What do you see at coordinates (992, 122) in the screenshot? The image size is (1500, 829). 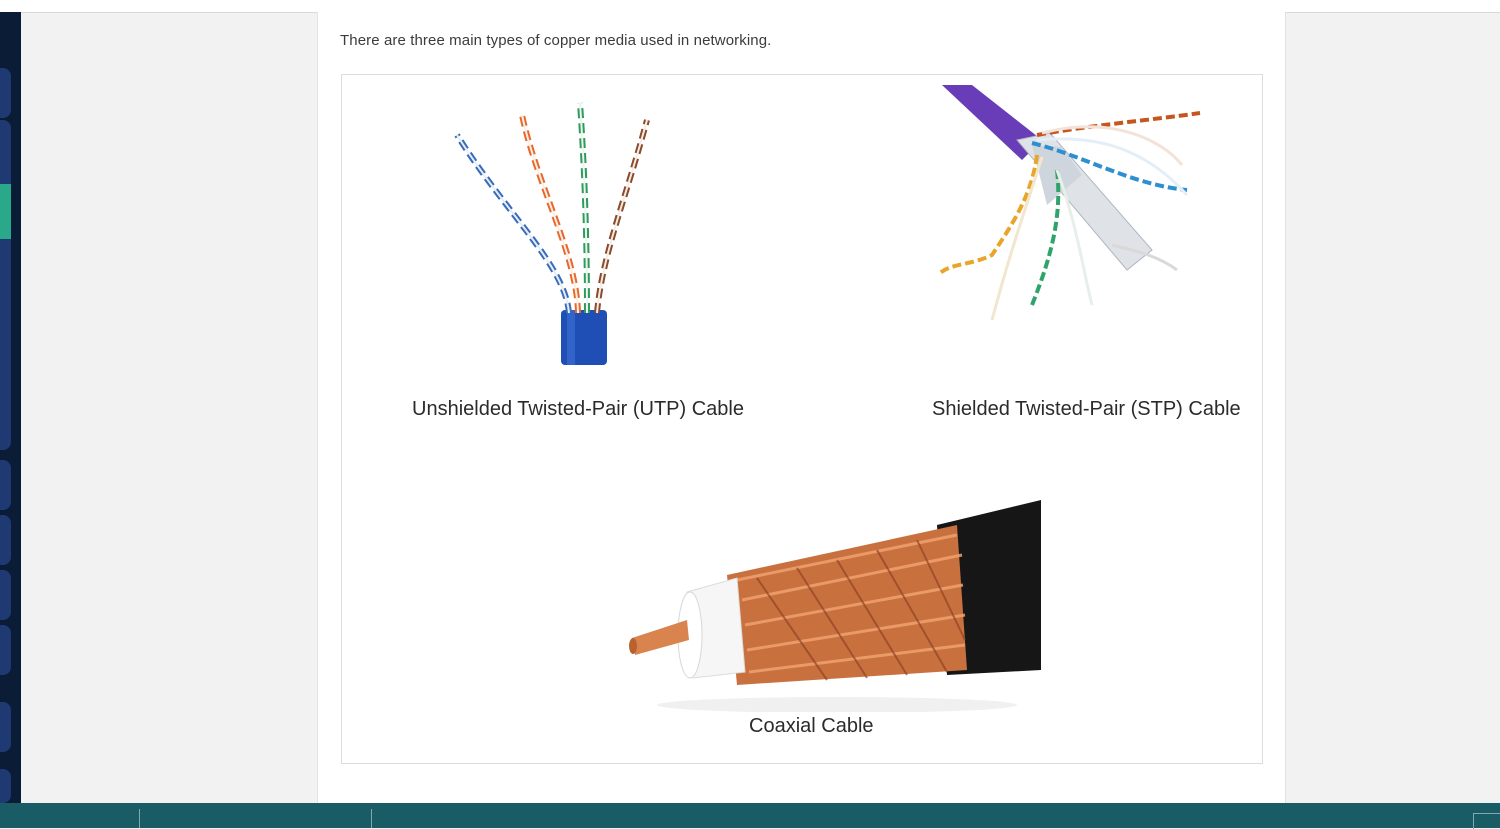 I see `stp-jacket` at bounding box center [992, 122].